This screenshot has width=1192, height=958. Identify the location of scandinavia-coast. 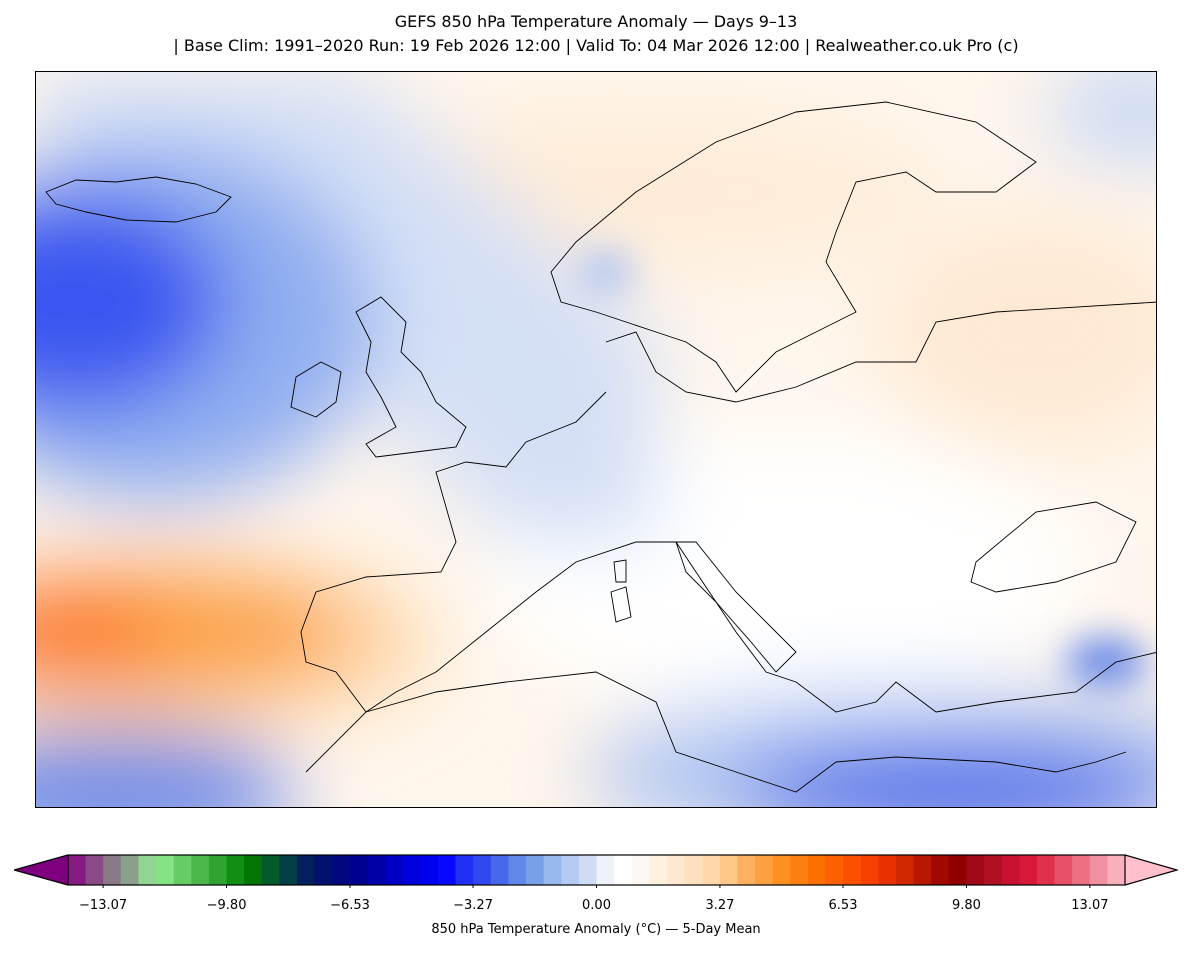
(793, 247).